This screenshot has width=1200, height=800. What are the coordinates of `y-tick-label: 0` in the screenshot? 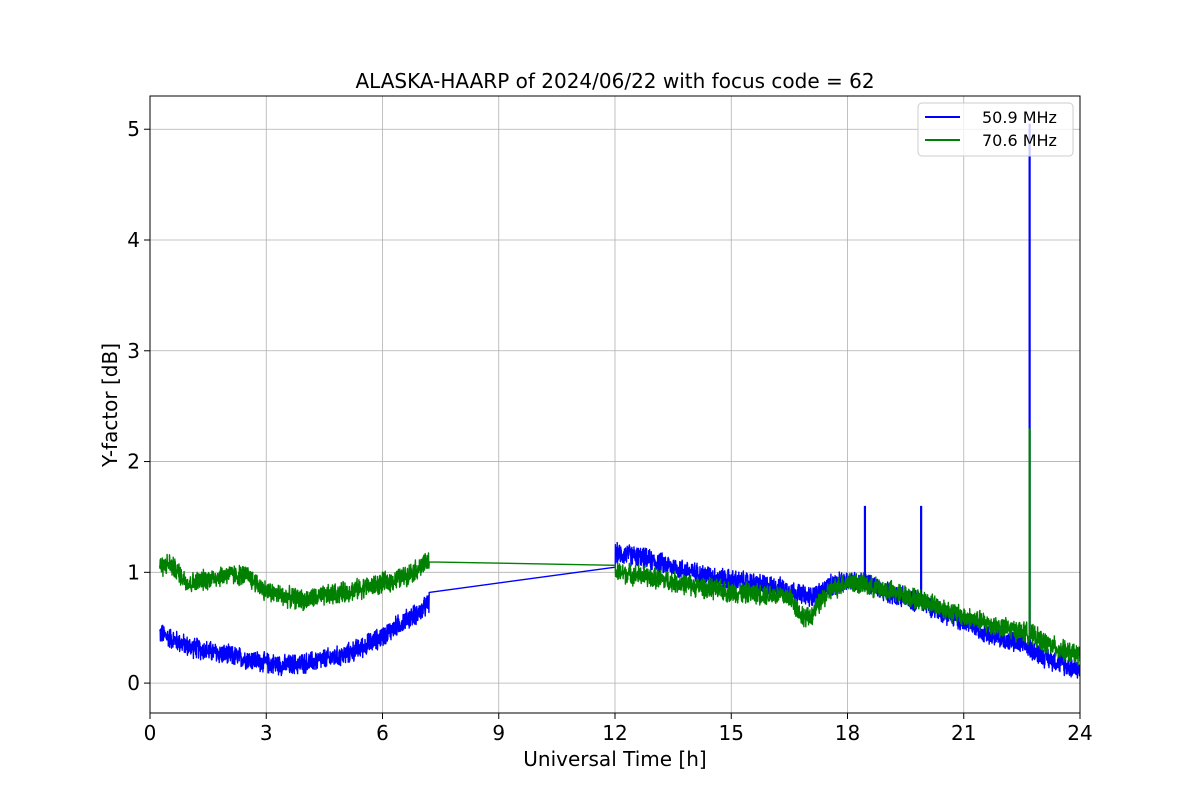 It's located at (133, 683).